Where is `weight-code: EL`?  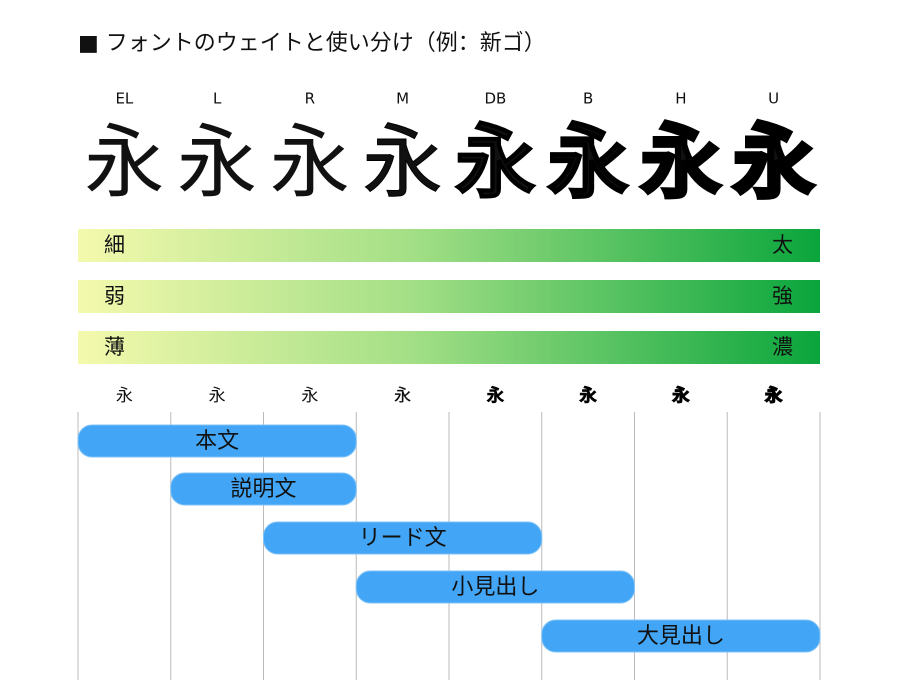 weight-code: EL is located at coordinates (124, 99).